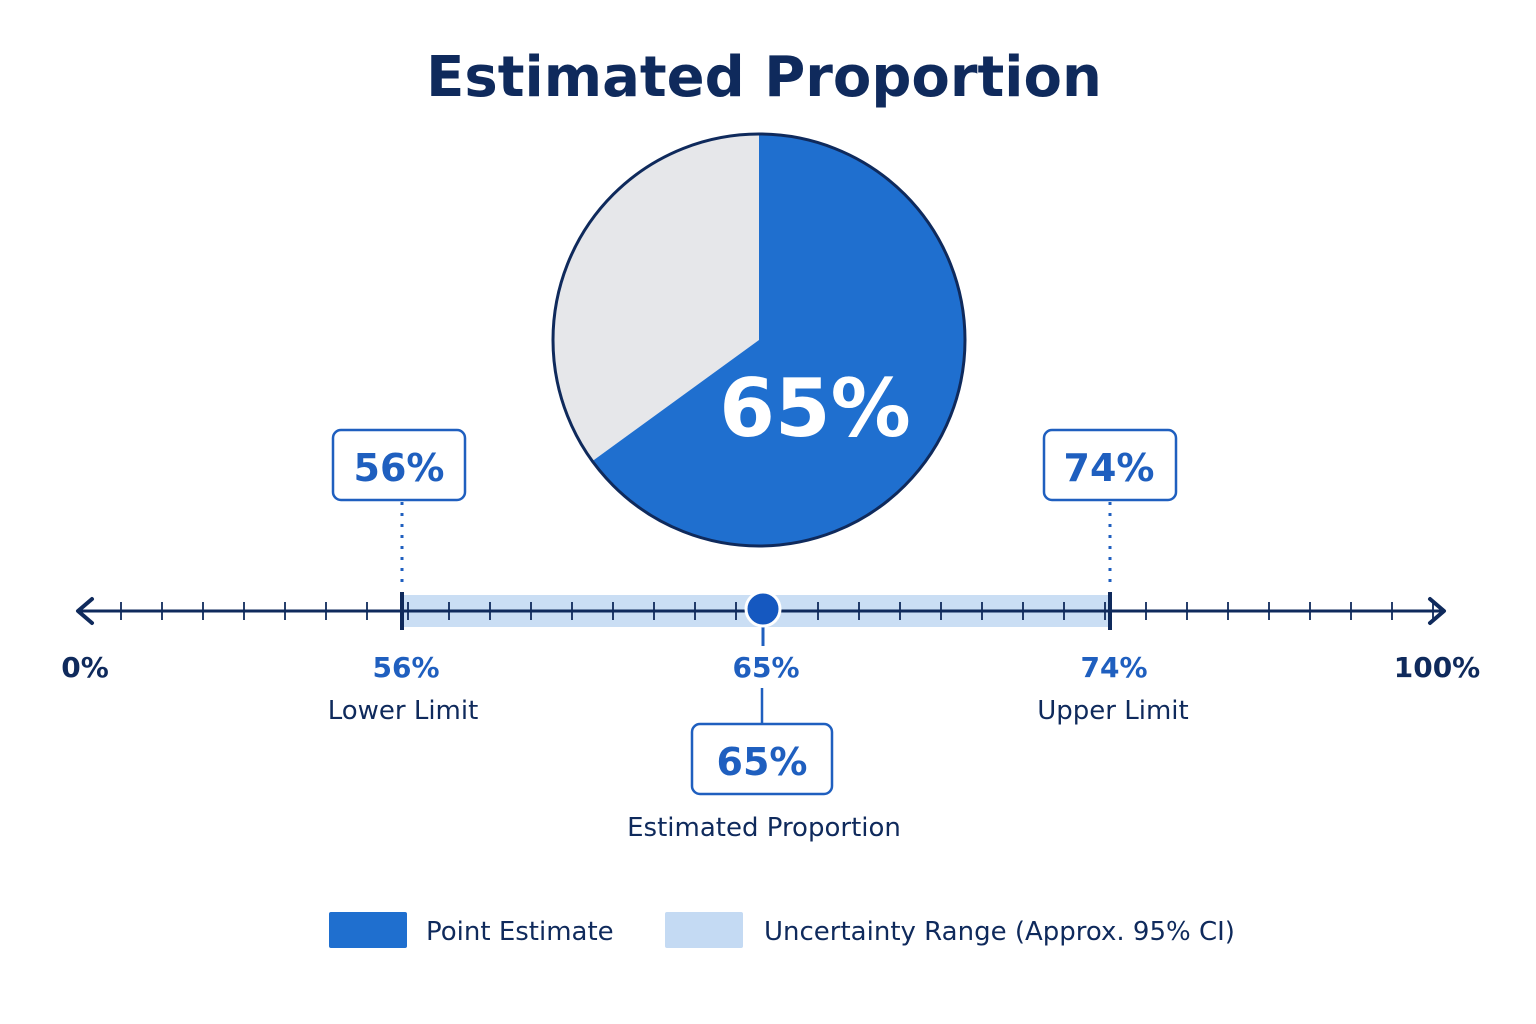  I want to click on estimate-callout-box, so click(762, 759).